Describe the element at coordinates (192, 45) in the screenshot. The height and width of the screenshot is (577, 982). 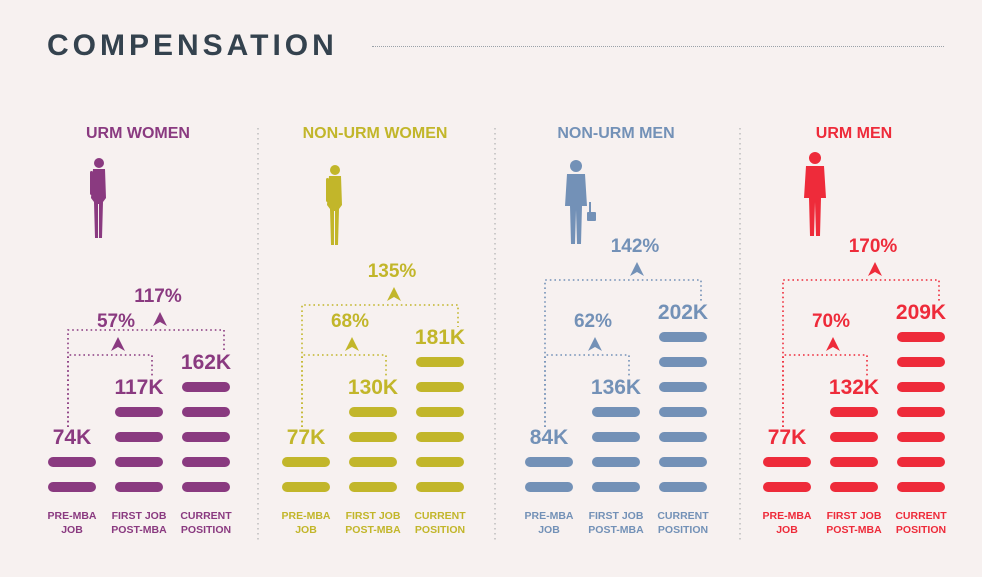
I see `page-title: COMPENSATION` at that location.